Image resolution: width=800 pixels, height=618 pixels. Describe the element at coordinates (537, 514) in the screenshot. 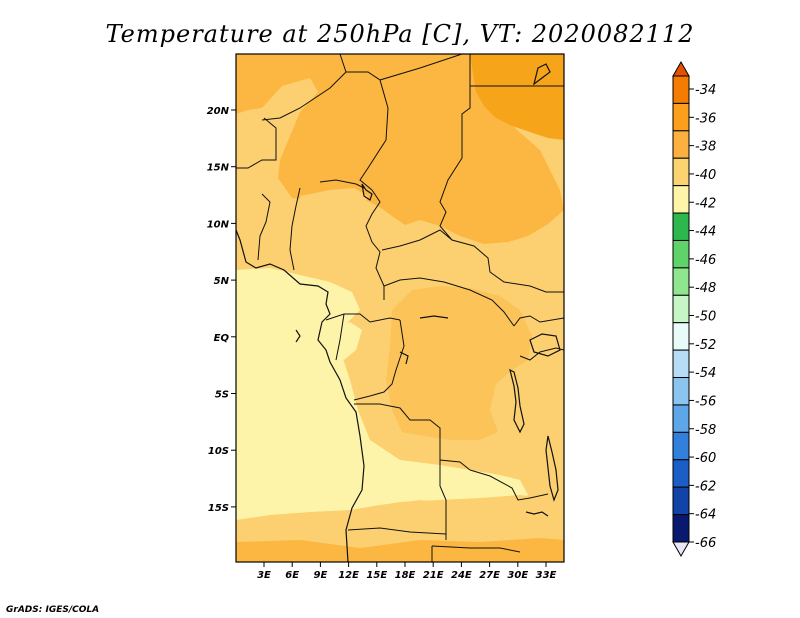

I see `lake-kariba` at that location.